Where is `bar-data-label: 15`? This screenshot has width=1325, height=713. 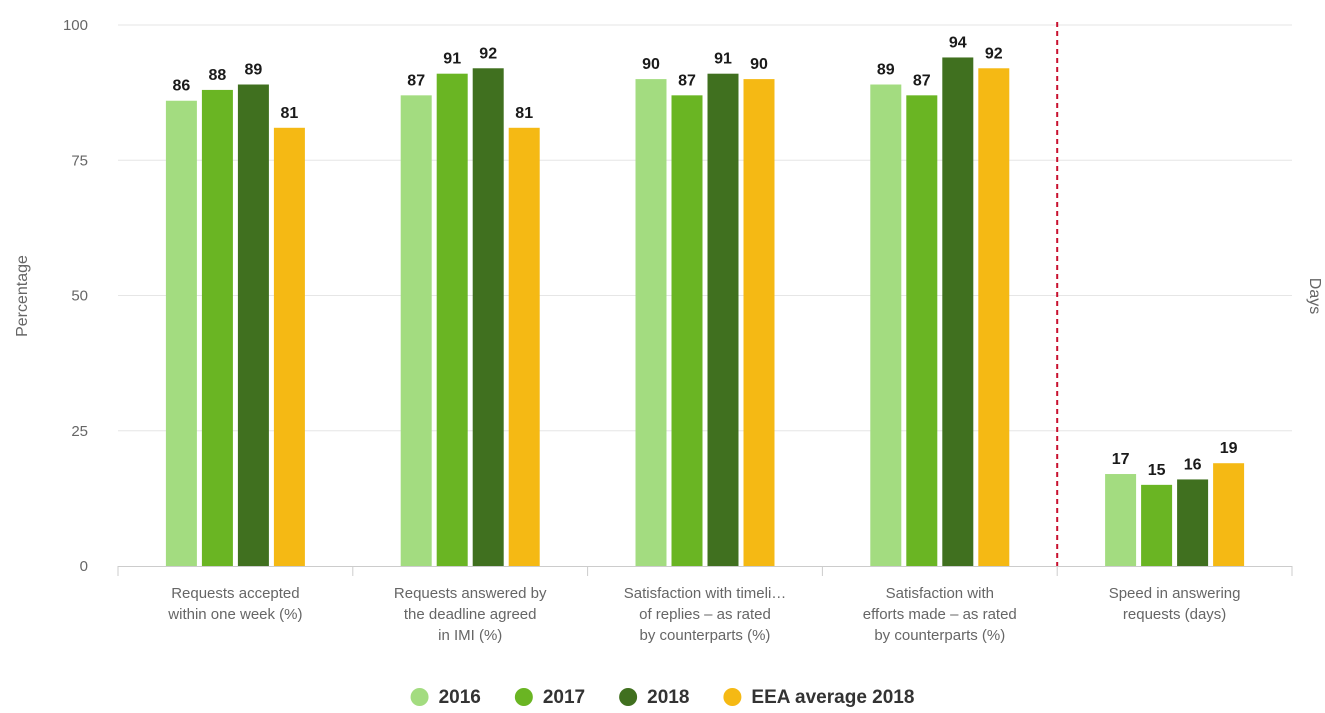
bar-data-label: 15 is located at coordinates (1157, 470).